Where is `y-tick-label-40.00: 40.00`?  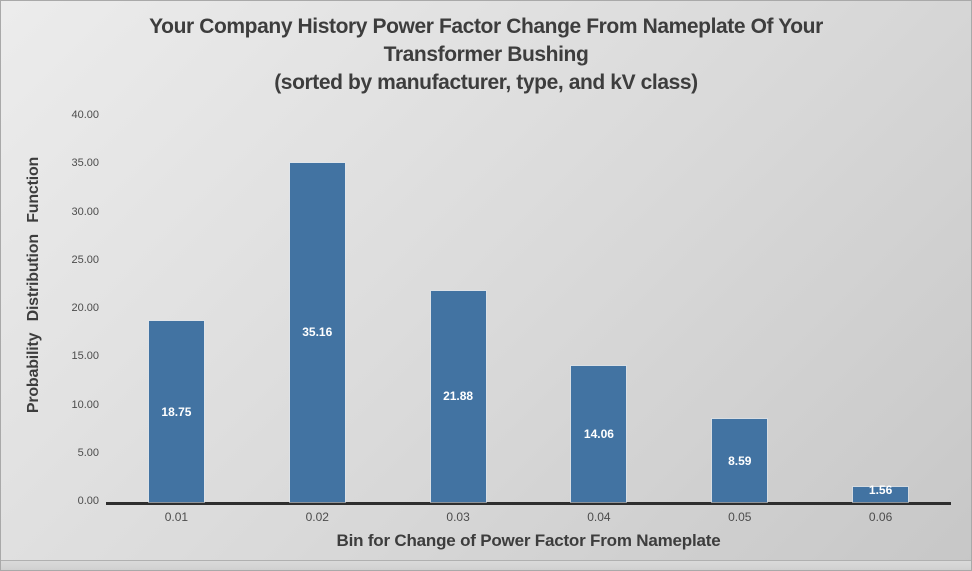
y-tick-label-40.00: 40.00 is located at coordinates (85, 115).